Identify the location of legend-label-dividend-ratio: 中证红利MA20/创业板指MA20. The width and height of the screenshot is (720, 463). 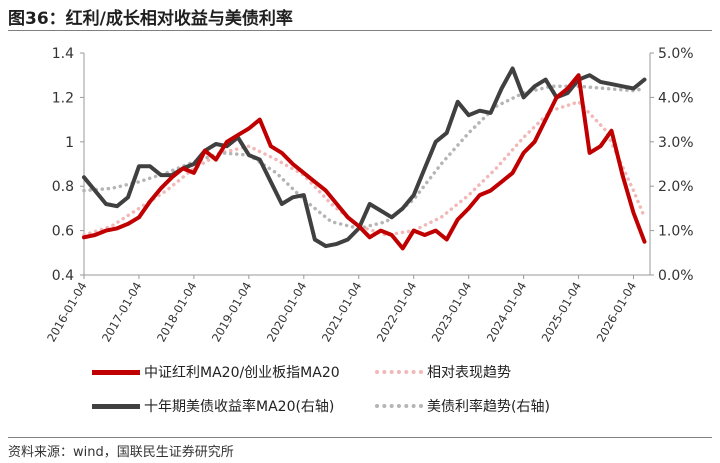
(242, 373).